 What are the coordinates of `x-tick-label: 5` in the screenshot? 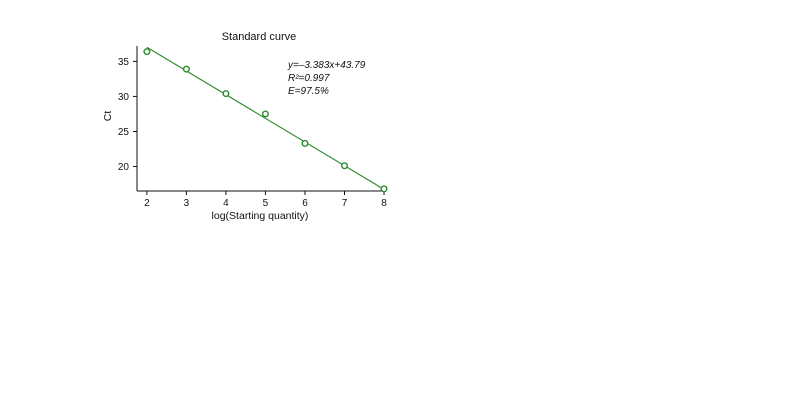 It's located at (266, 203).